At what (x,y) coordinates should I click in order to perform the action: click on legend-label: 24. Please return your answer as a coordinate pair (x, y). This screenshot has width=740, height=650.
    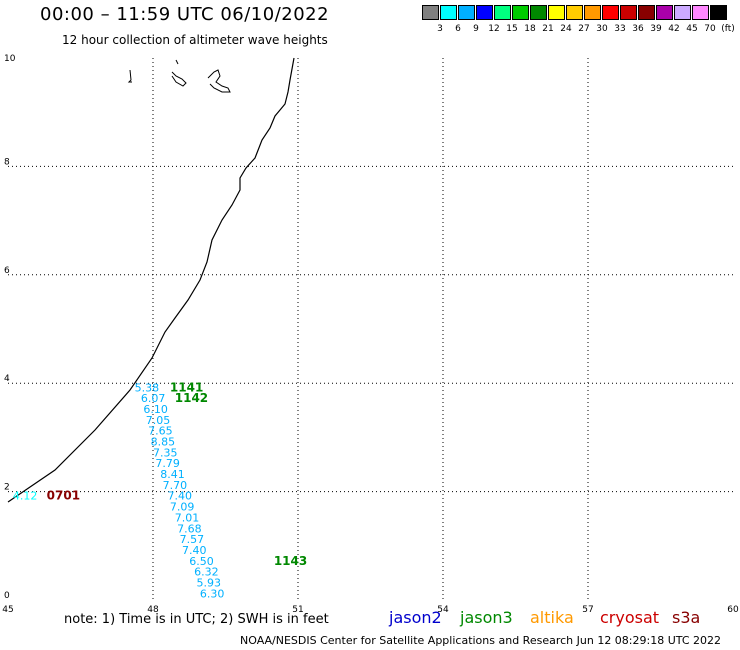
    Looking at the image, I should click on (566, 29).